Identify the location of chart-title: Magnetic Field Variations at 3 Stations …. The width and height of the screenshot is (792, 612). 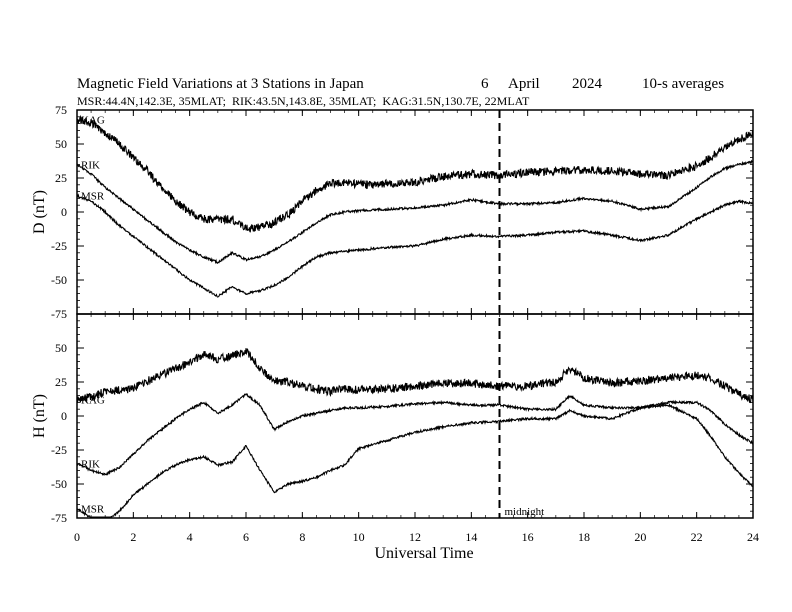
(220, 84).